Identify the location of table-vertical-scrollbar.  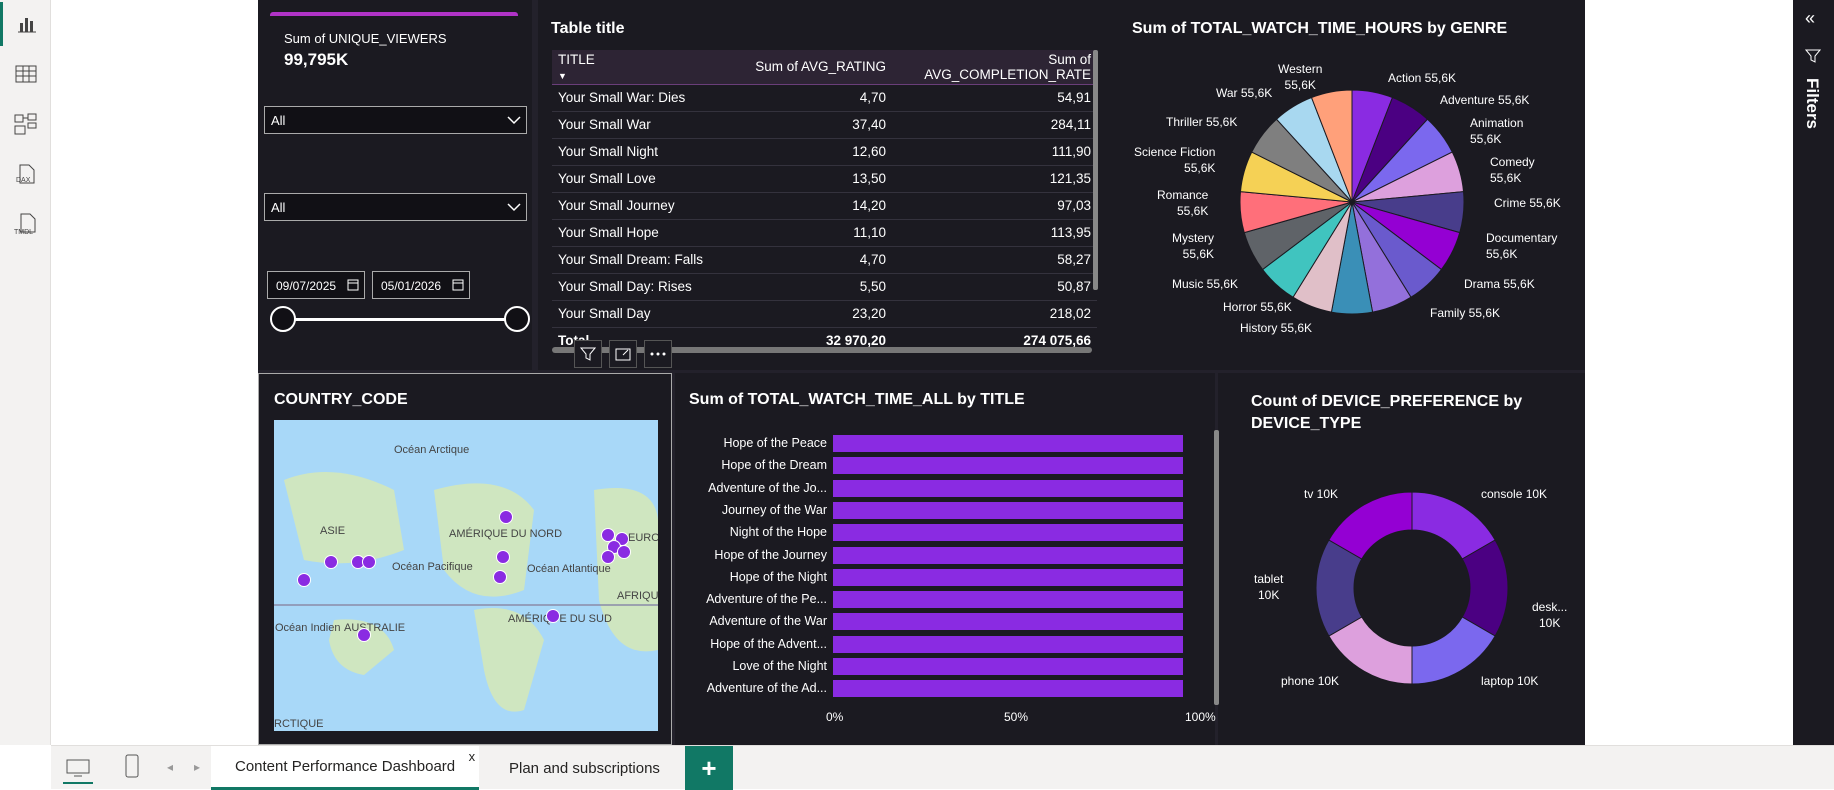
(1095, 170).